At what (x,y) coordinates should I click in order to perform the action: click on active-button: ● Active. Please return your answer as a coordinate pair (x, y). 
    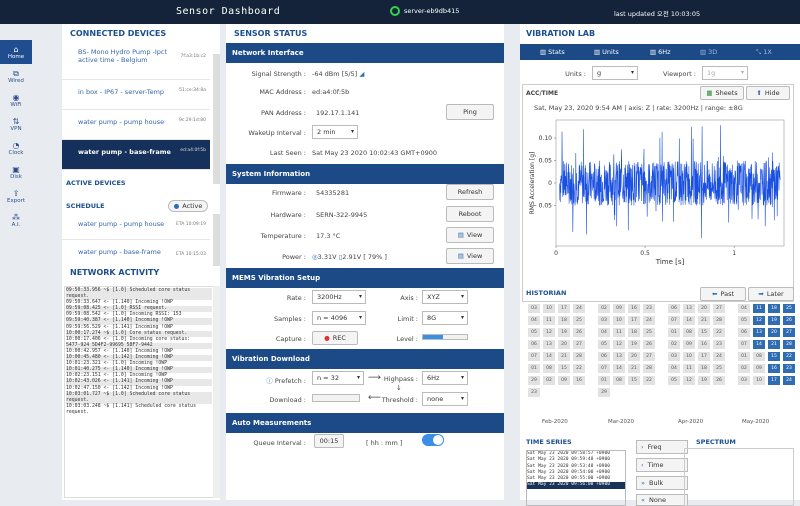
    Looking at the image, I should click on (188, 206).